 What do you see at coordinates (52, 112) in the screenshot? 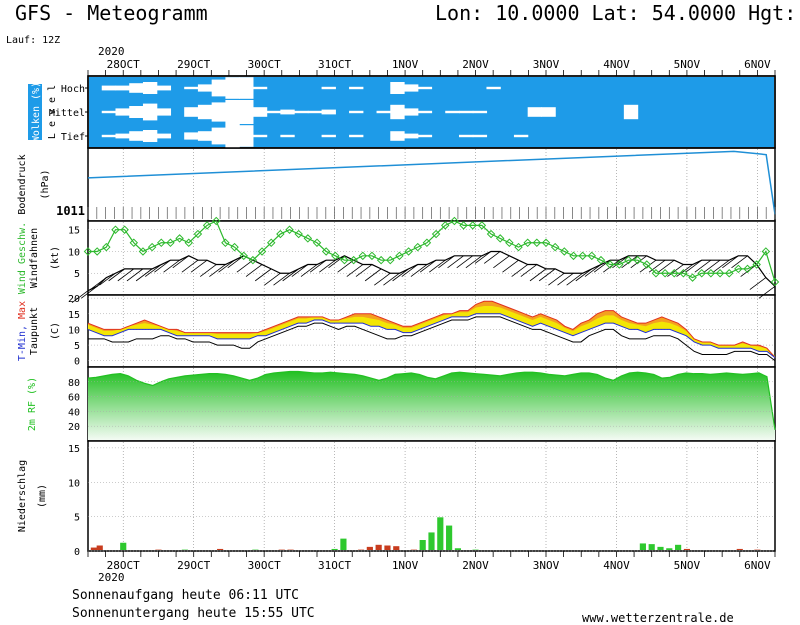
I see `cloud-level-title: L e v e l` at bounding box center [52, 112].